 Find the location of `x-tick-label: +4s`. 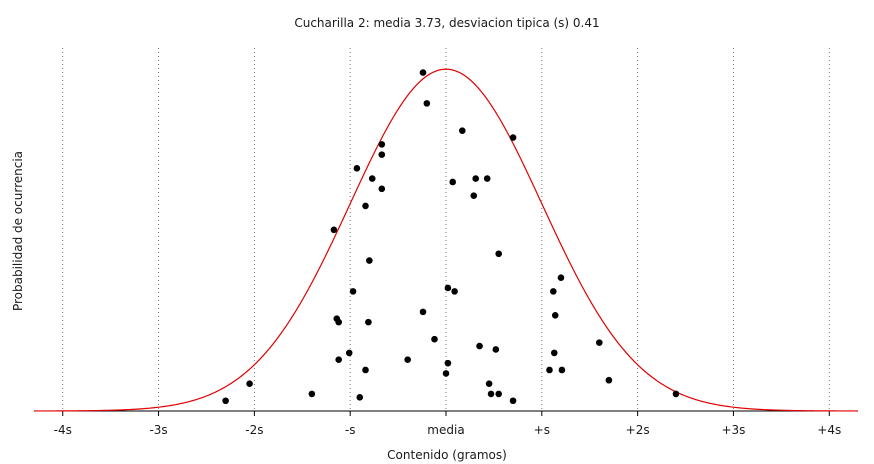

x-tick-label: +4s is located at coordinates (829, 430).